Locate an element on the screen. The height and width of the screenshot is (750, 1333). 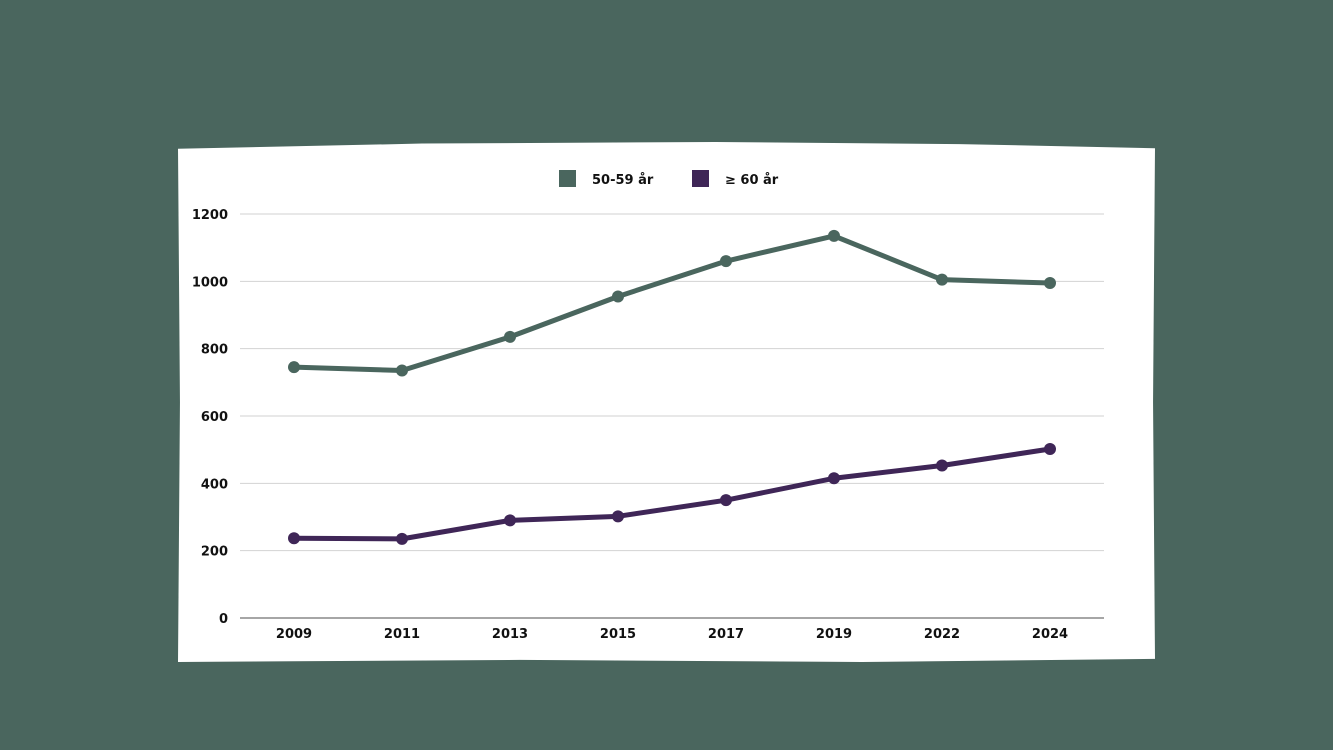
y-tick-label: 200 is located at coordinates (214, 552).